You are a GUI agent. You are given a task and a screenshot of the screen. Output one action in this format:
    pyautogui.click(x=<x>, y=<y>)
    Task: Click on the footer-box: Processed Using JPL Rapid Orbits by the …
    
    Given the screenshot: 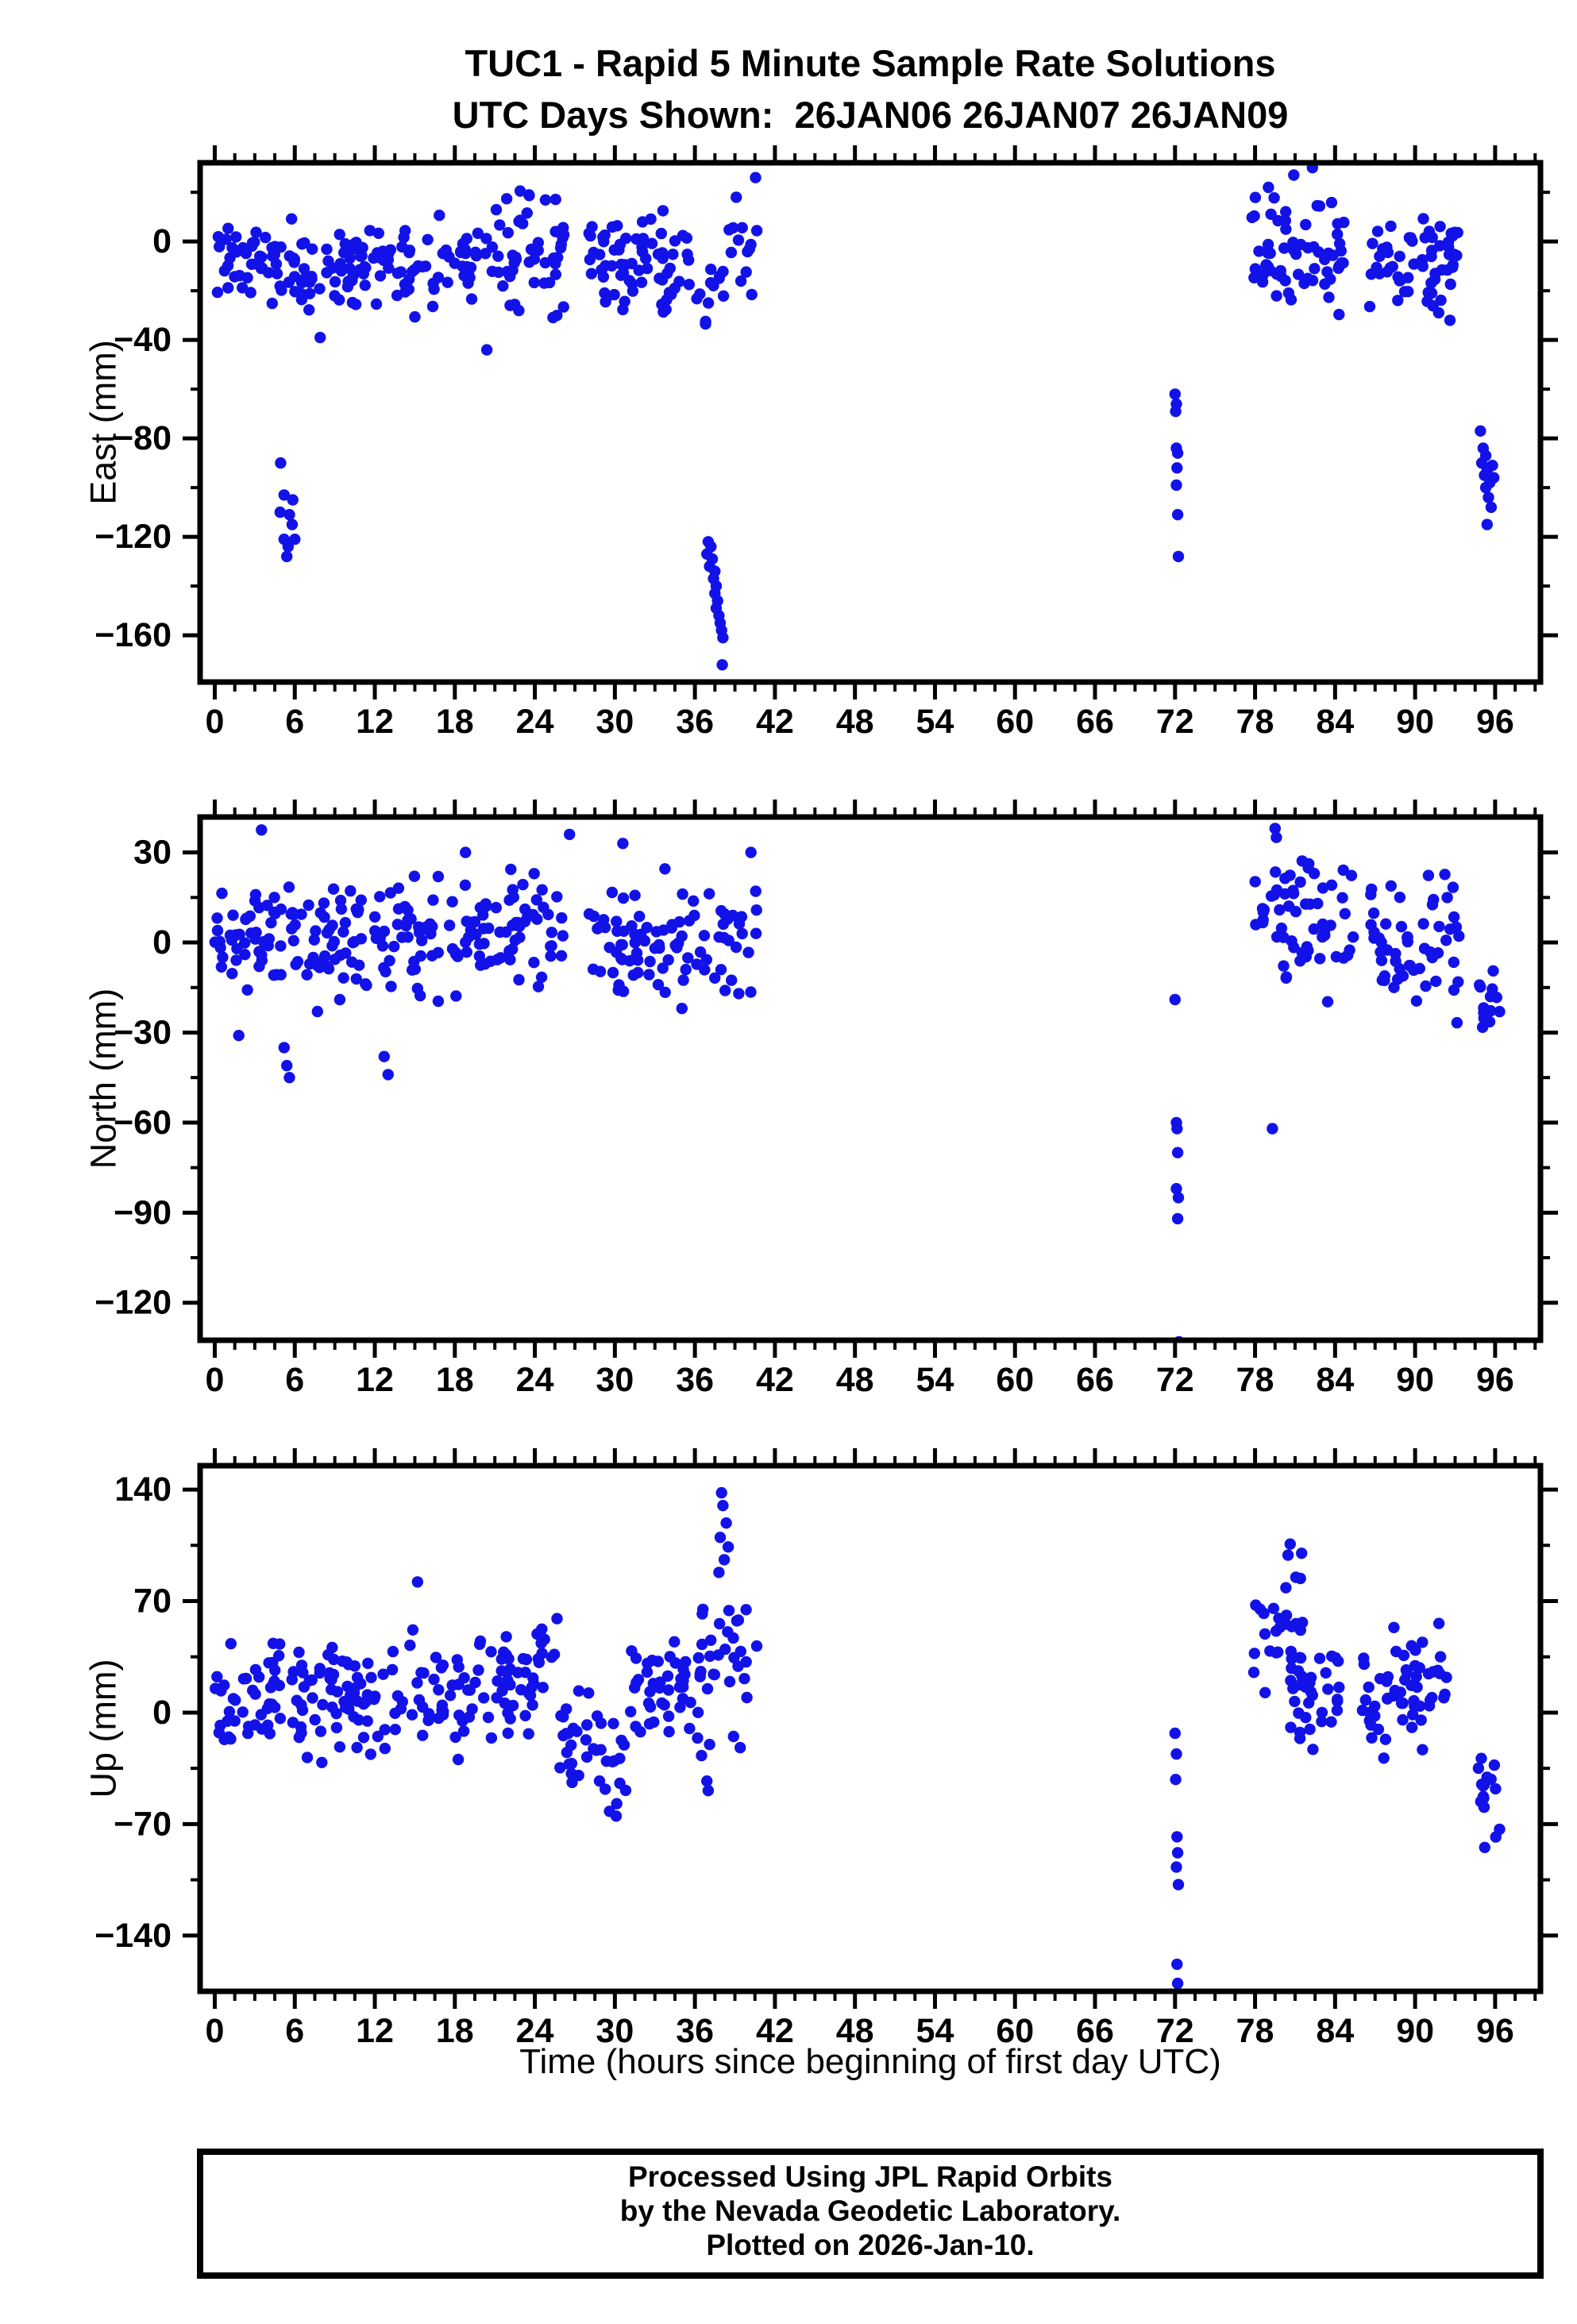 What is the action you would take?
    pyautogui.click(x=870, y=2214)
    